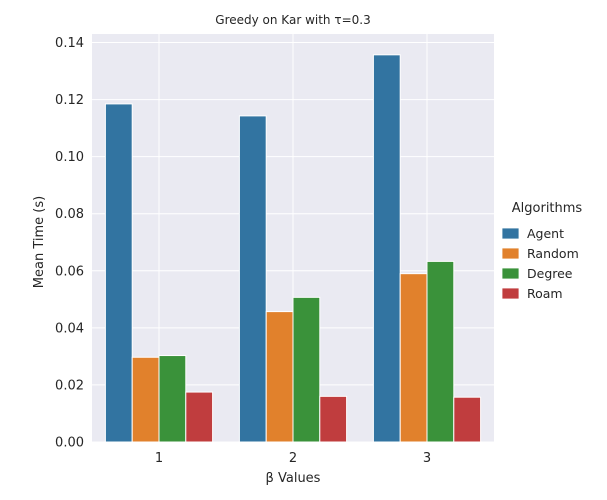 The height and width of the screenshot is (500, 607). I want to click on y-tick-label: 0.14, so click(69, 43).